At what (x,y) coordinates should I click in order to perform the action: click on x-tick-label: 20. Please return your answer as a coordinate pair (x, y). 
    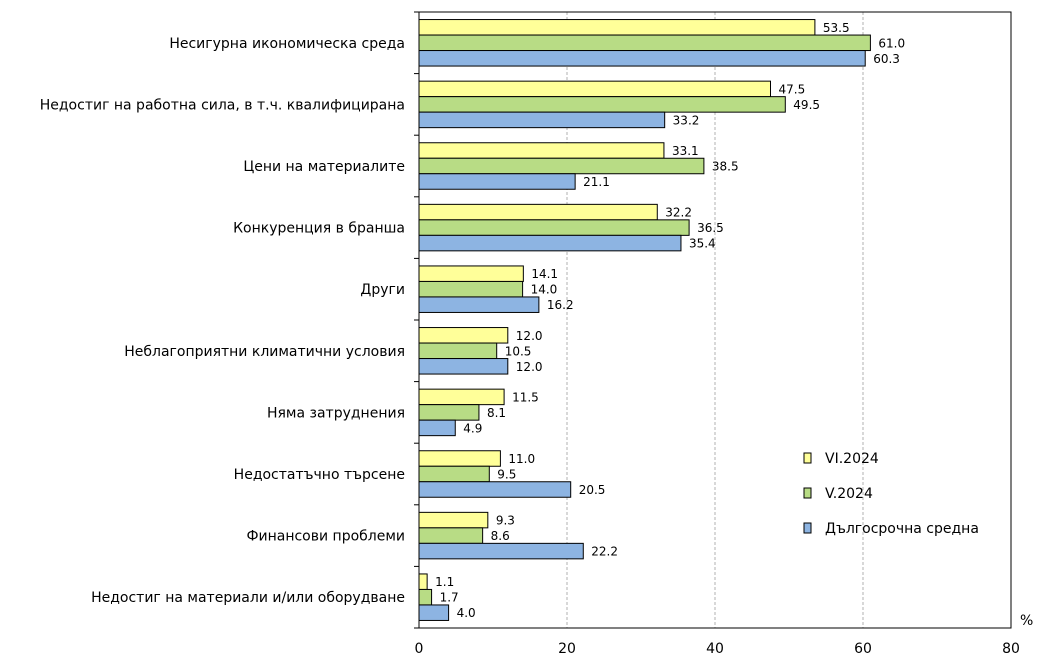
    Looking at the image, I should click on (567, 649).